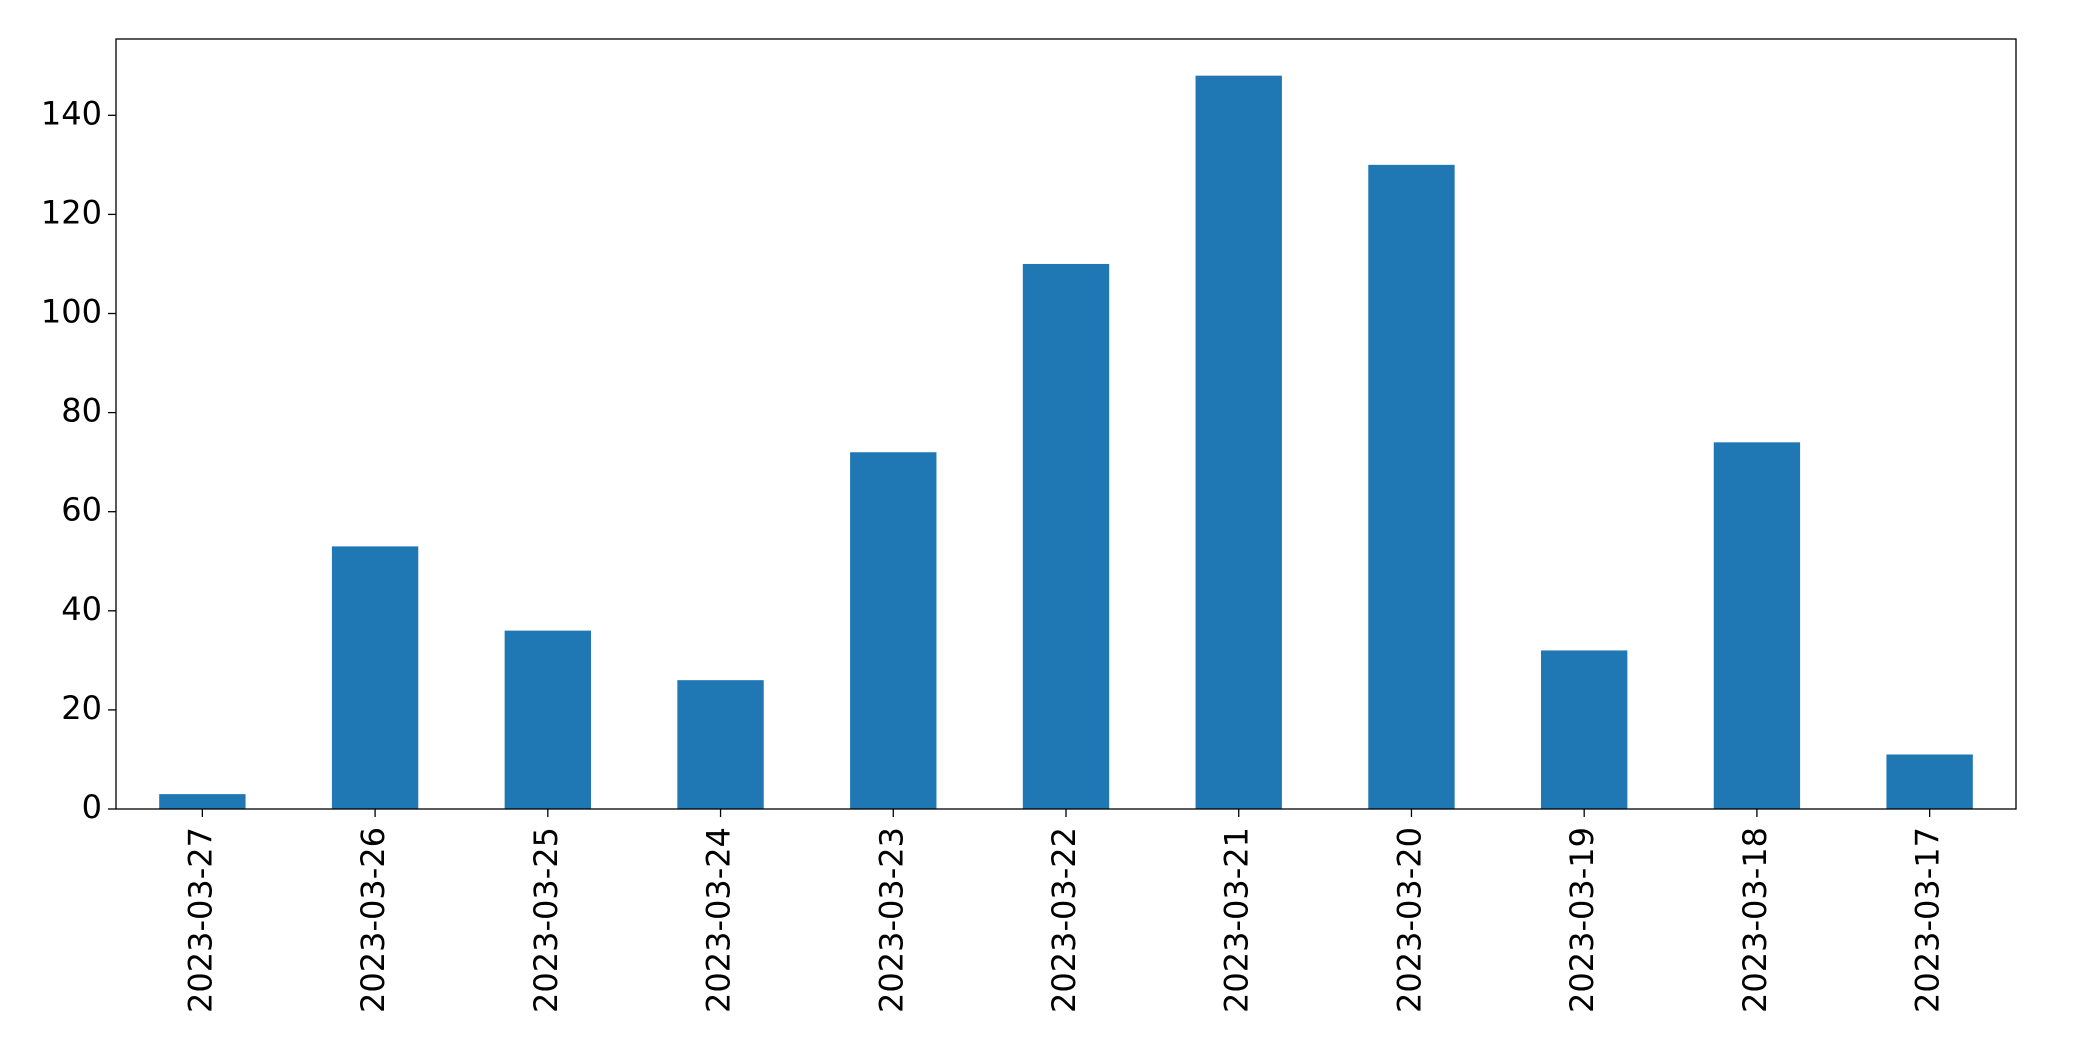 Image resolution: width=2093 pixels, height=1061 pixels. Describe the element at coordinates (81, 609) in the screenshot. I see `y-tick-label: 40` at that location.